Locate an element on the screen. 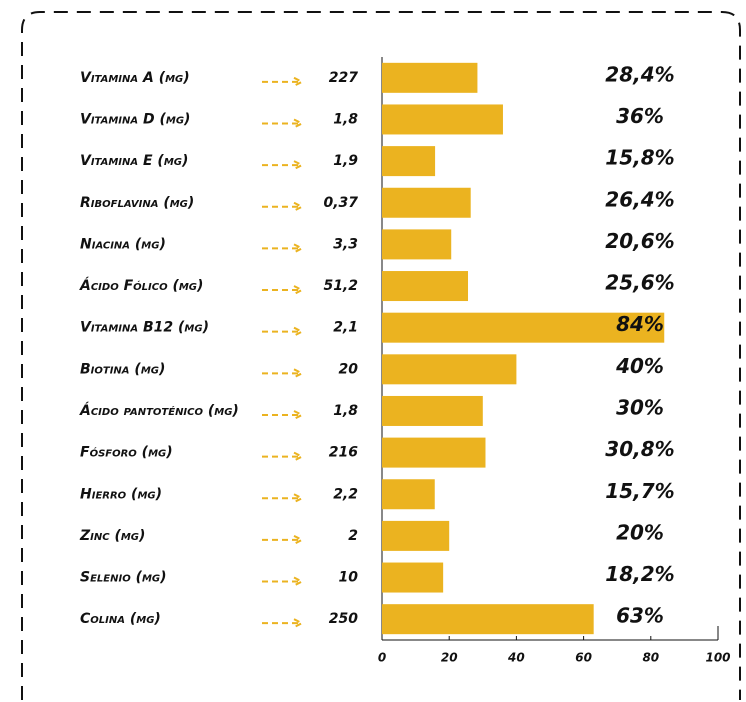  value-label: 36% is located at coordinates (640, 116).